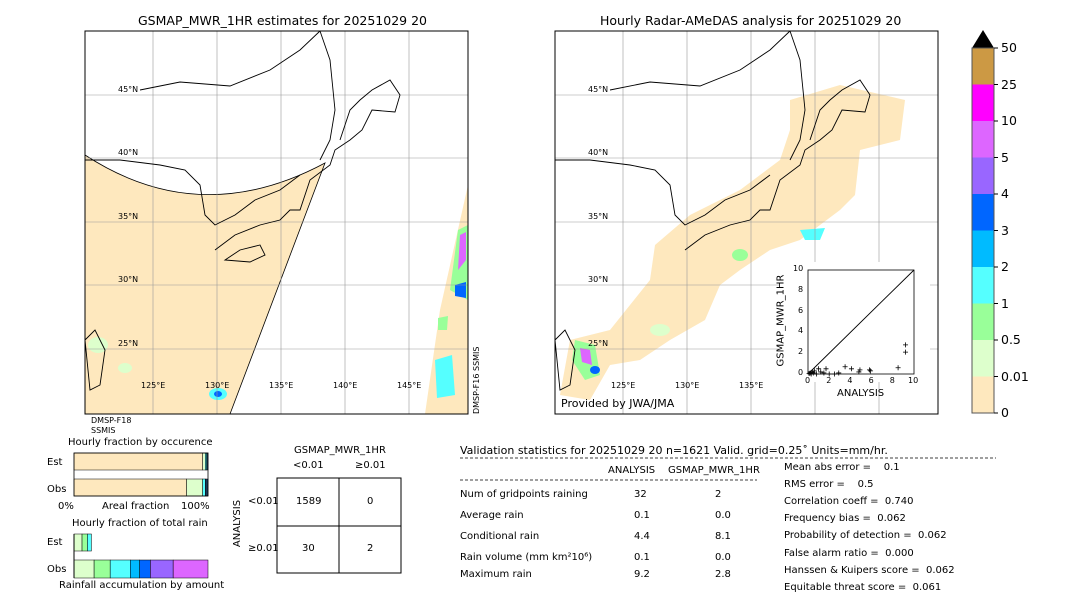 The width and height of the screenshot is (1080, 612). I want to click on scatter-y-tick: 6, so click(801, 310).